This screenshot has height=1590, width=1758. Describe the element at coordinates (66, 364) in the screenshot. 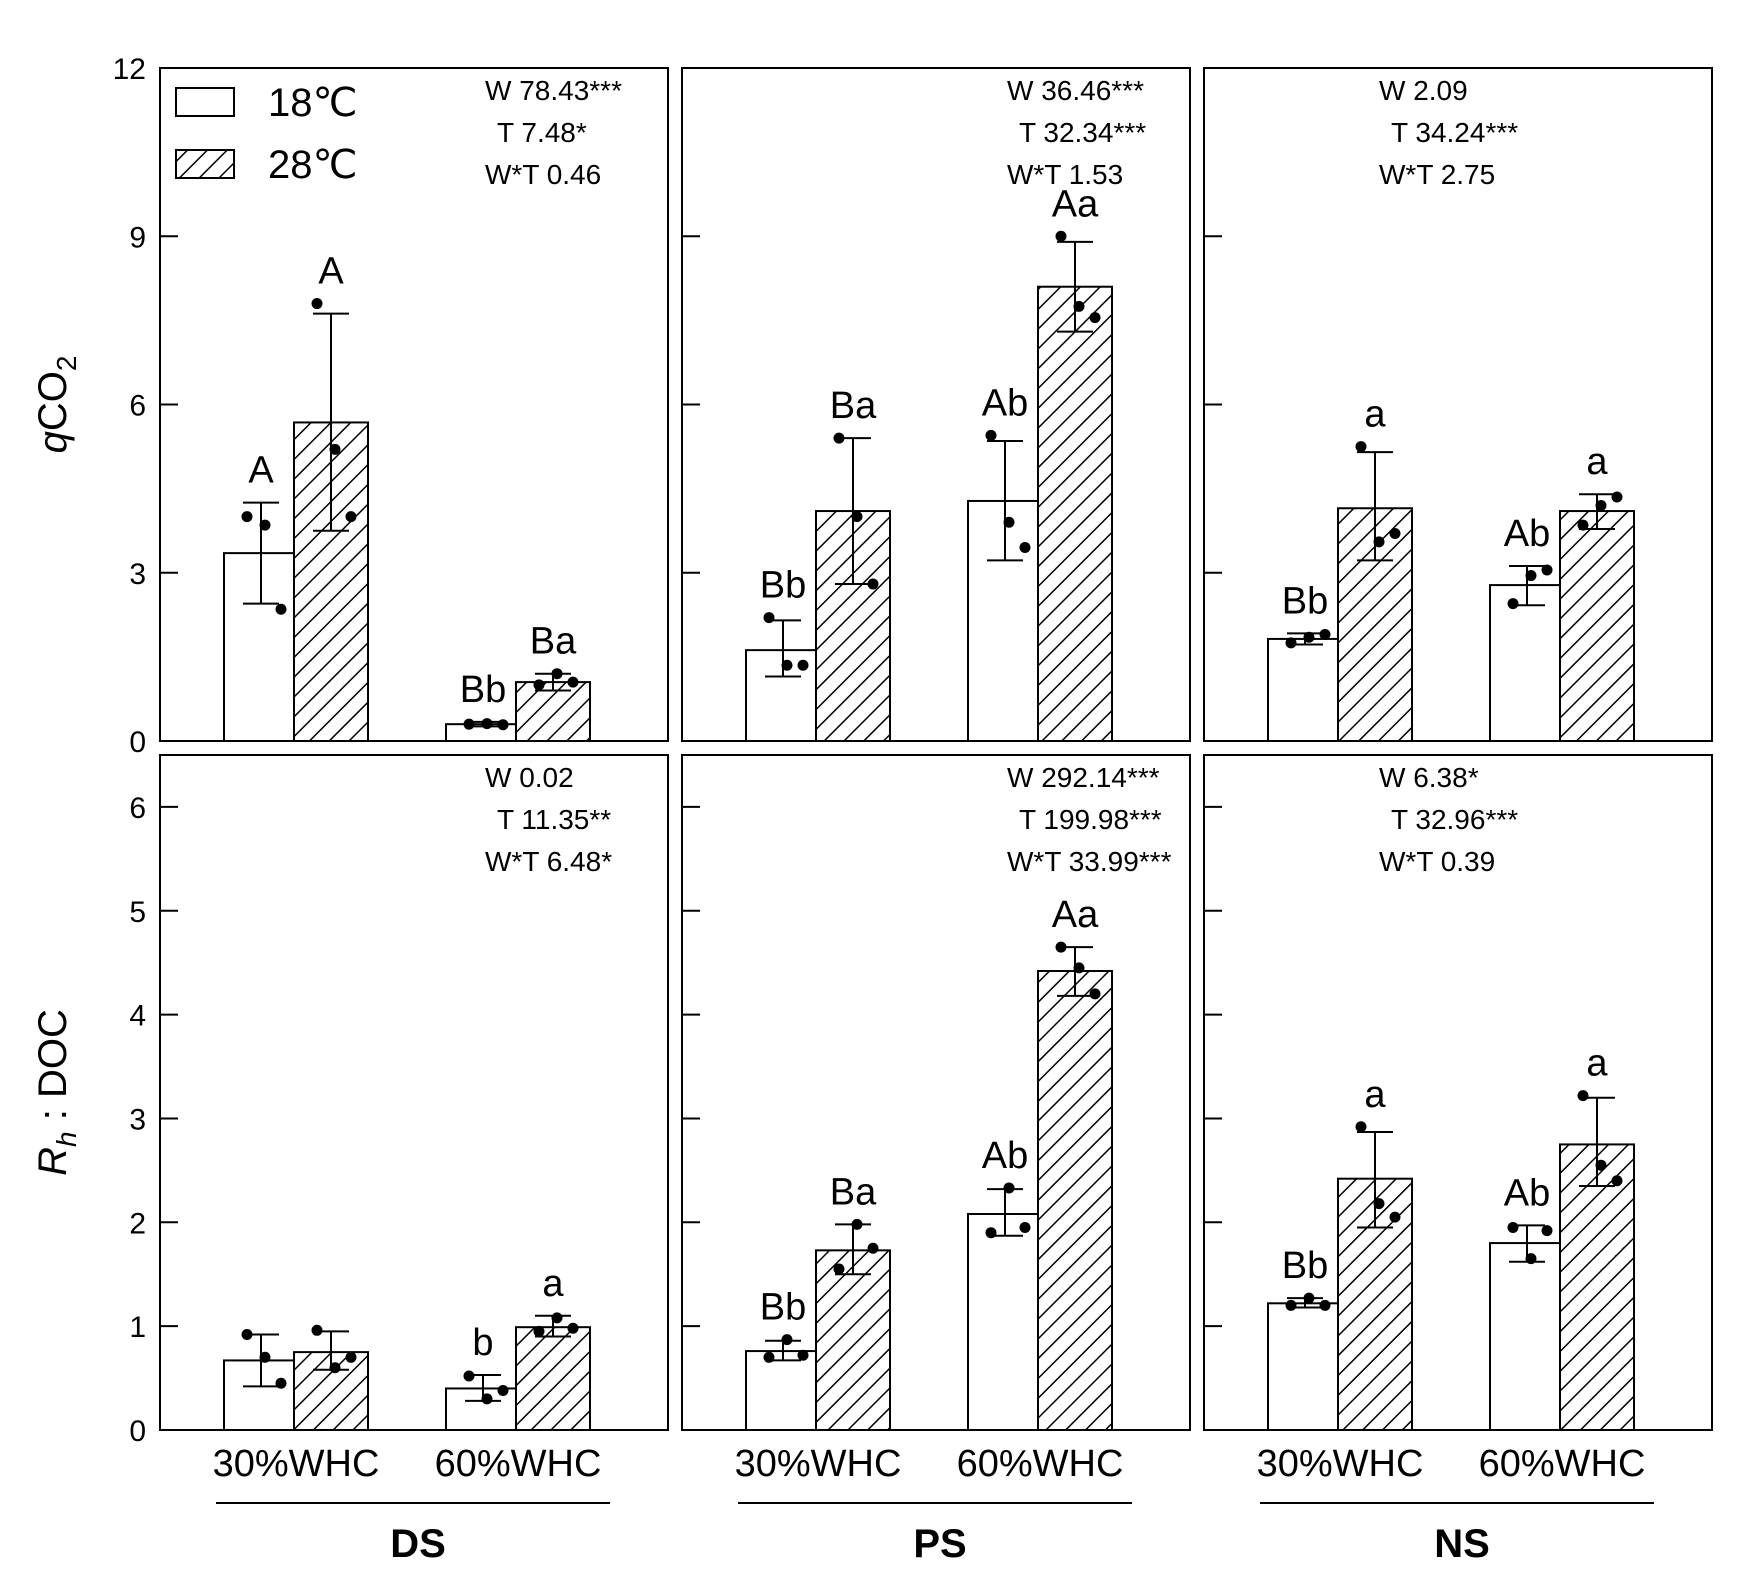

I see `y-axis-title-sub: 2` at that location.